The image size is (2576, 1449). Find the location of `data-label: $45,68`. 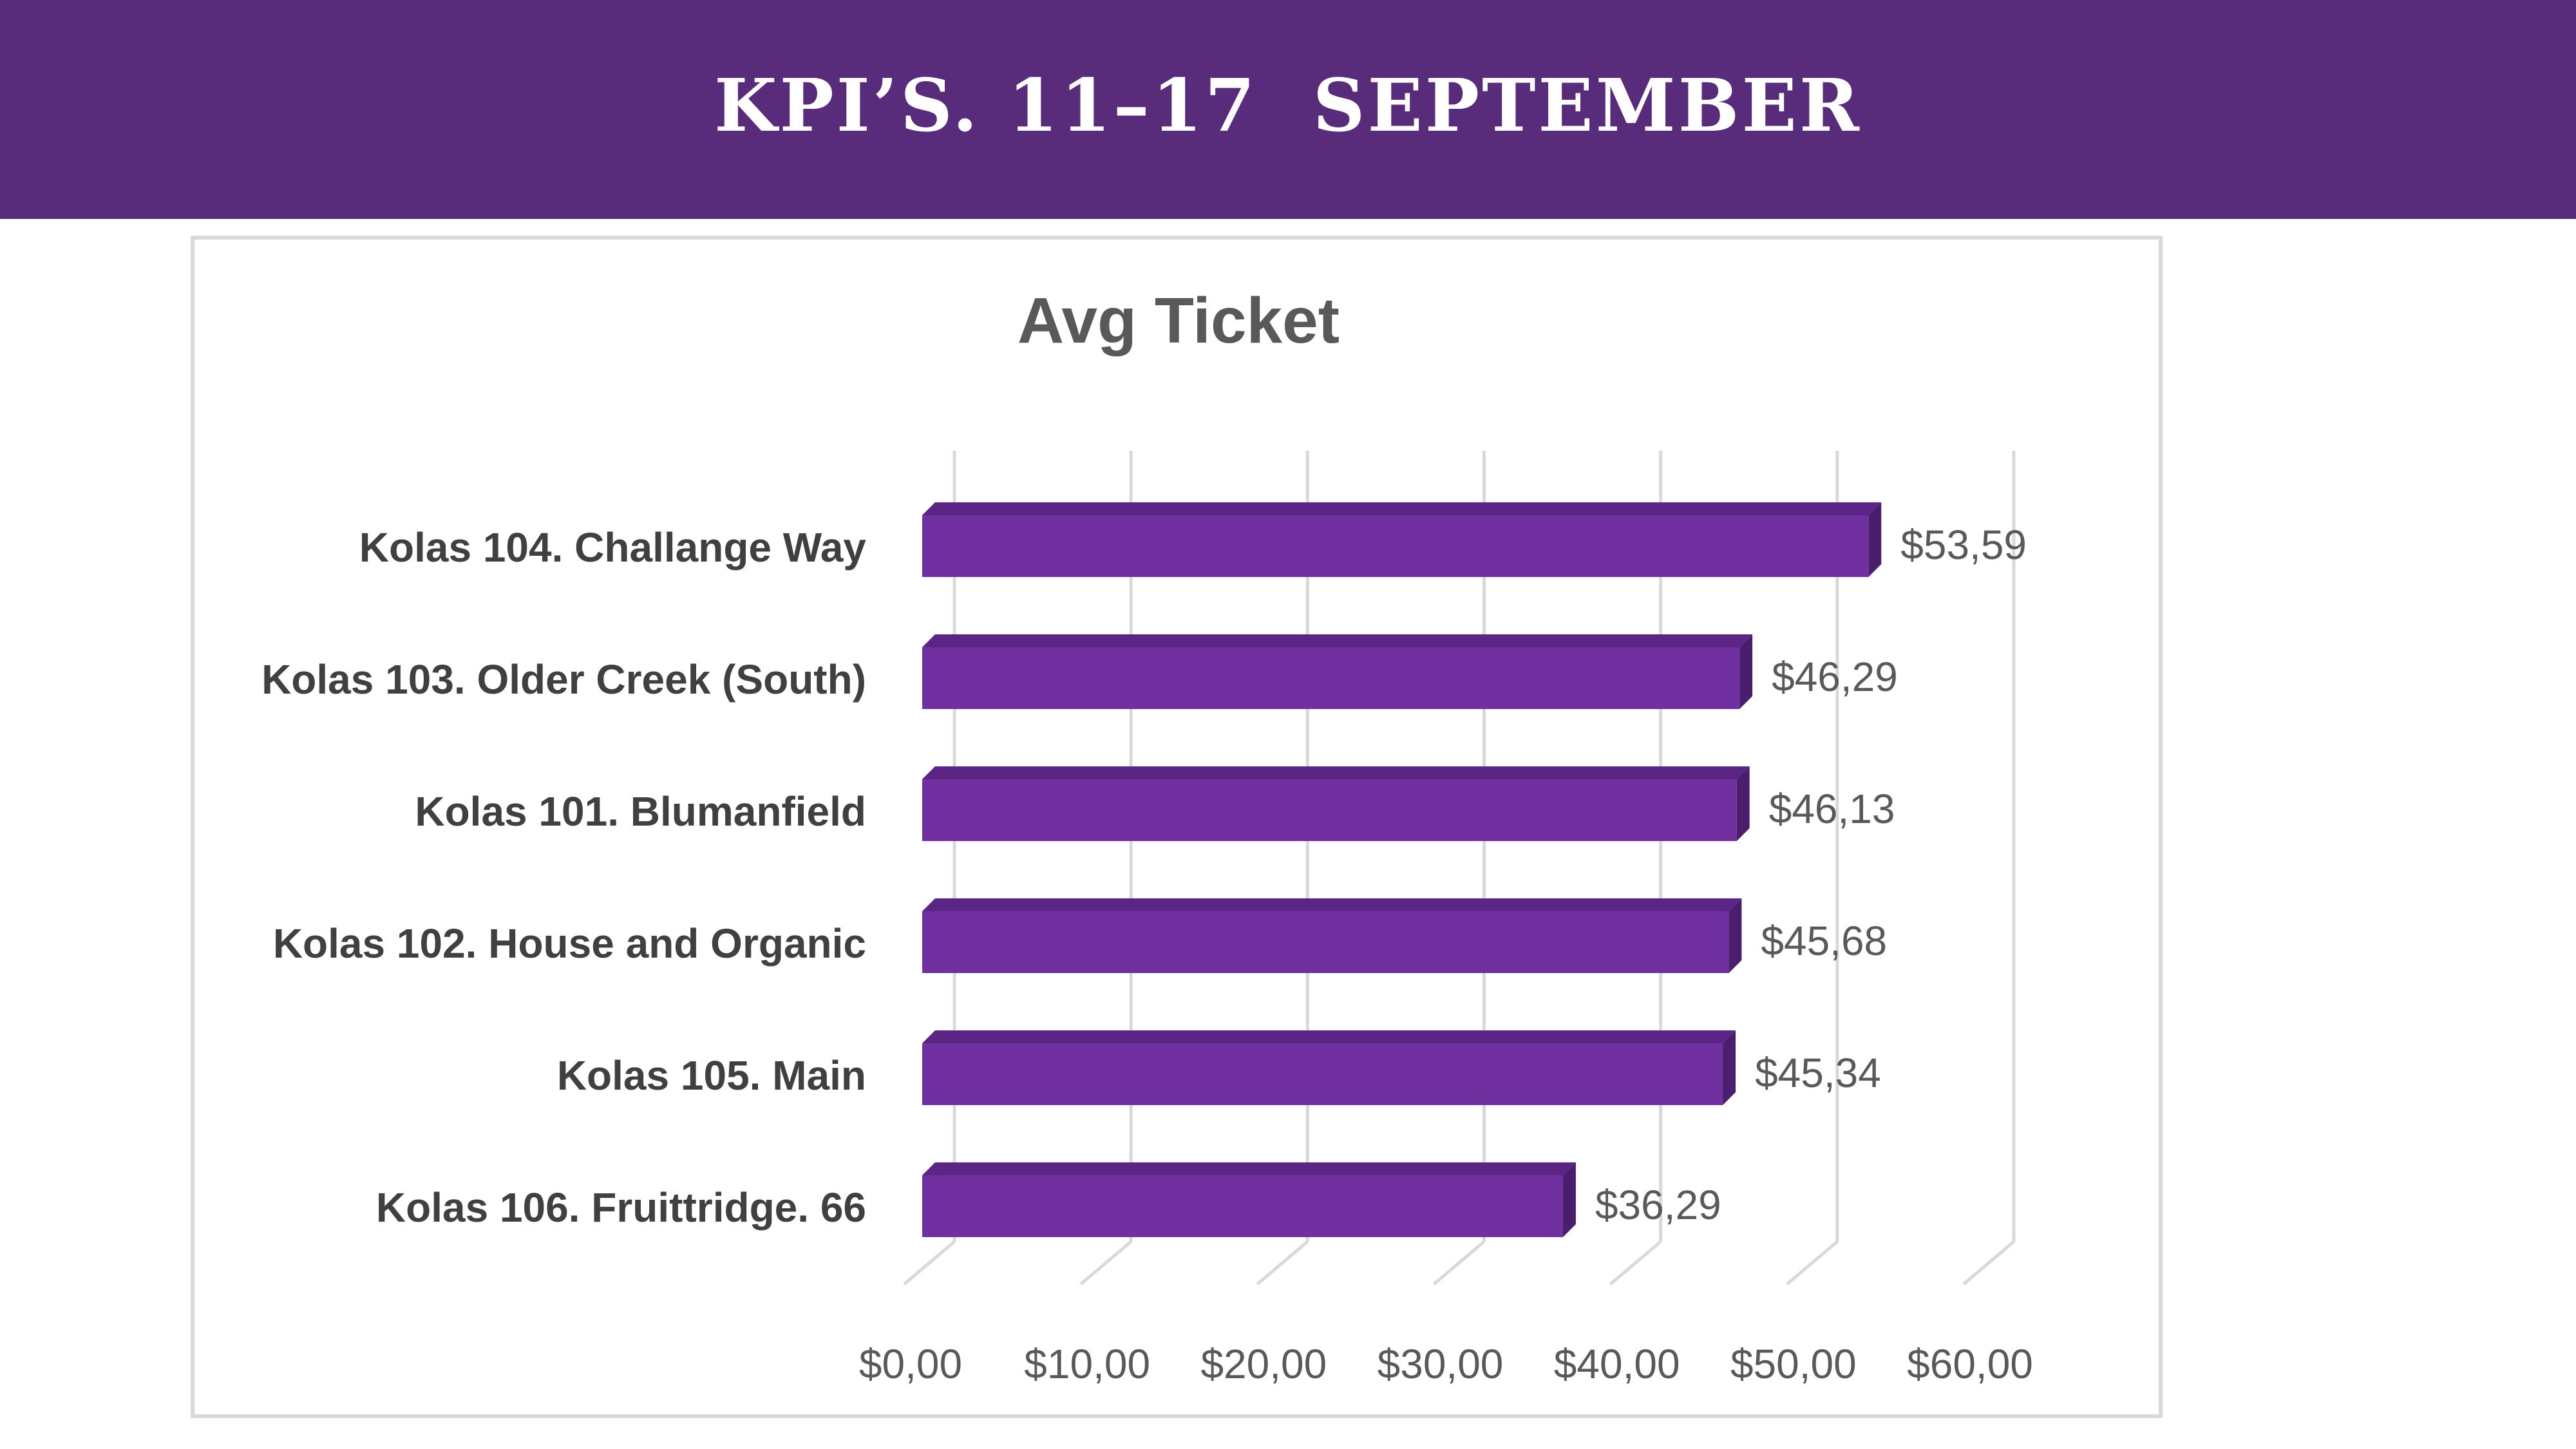

data-label: $45,68 is located at coordinates (1824, 941).